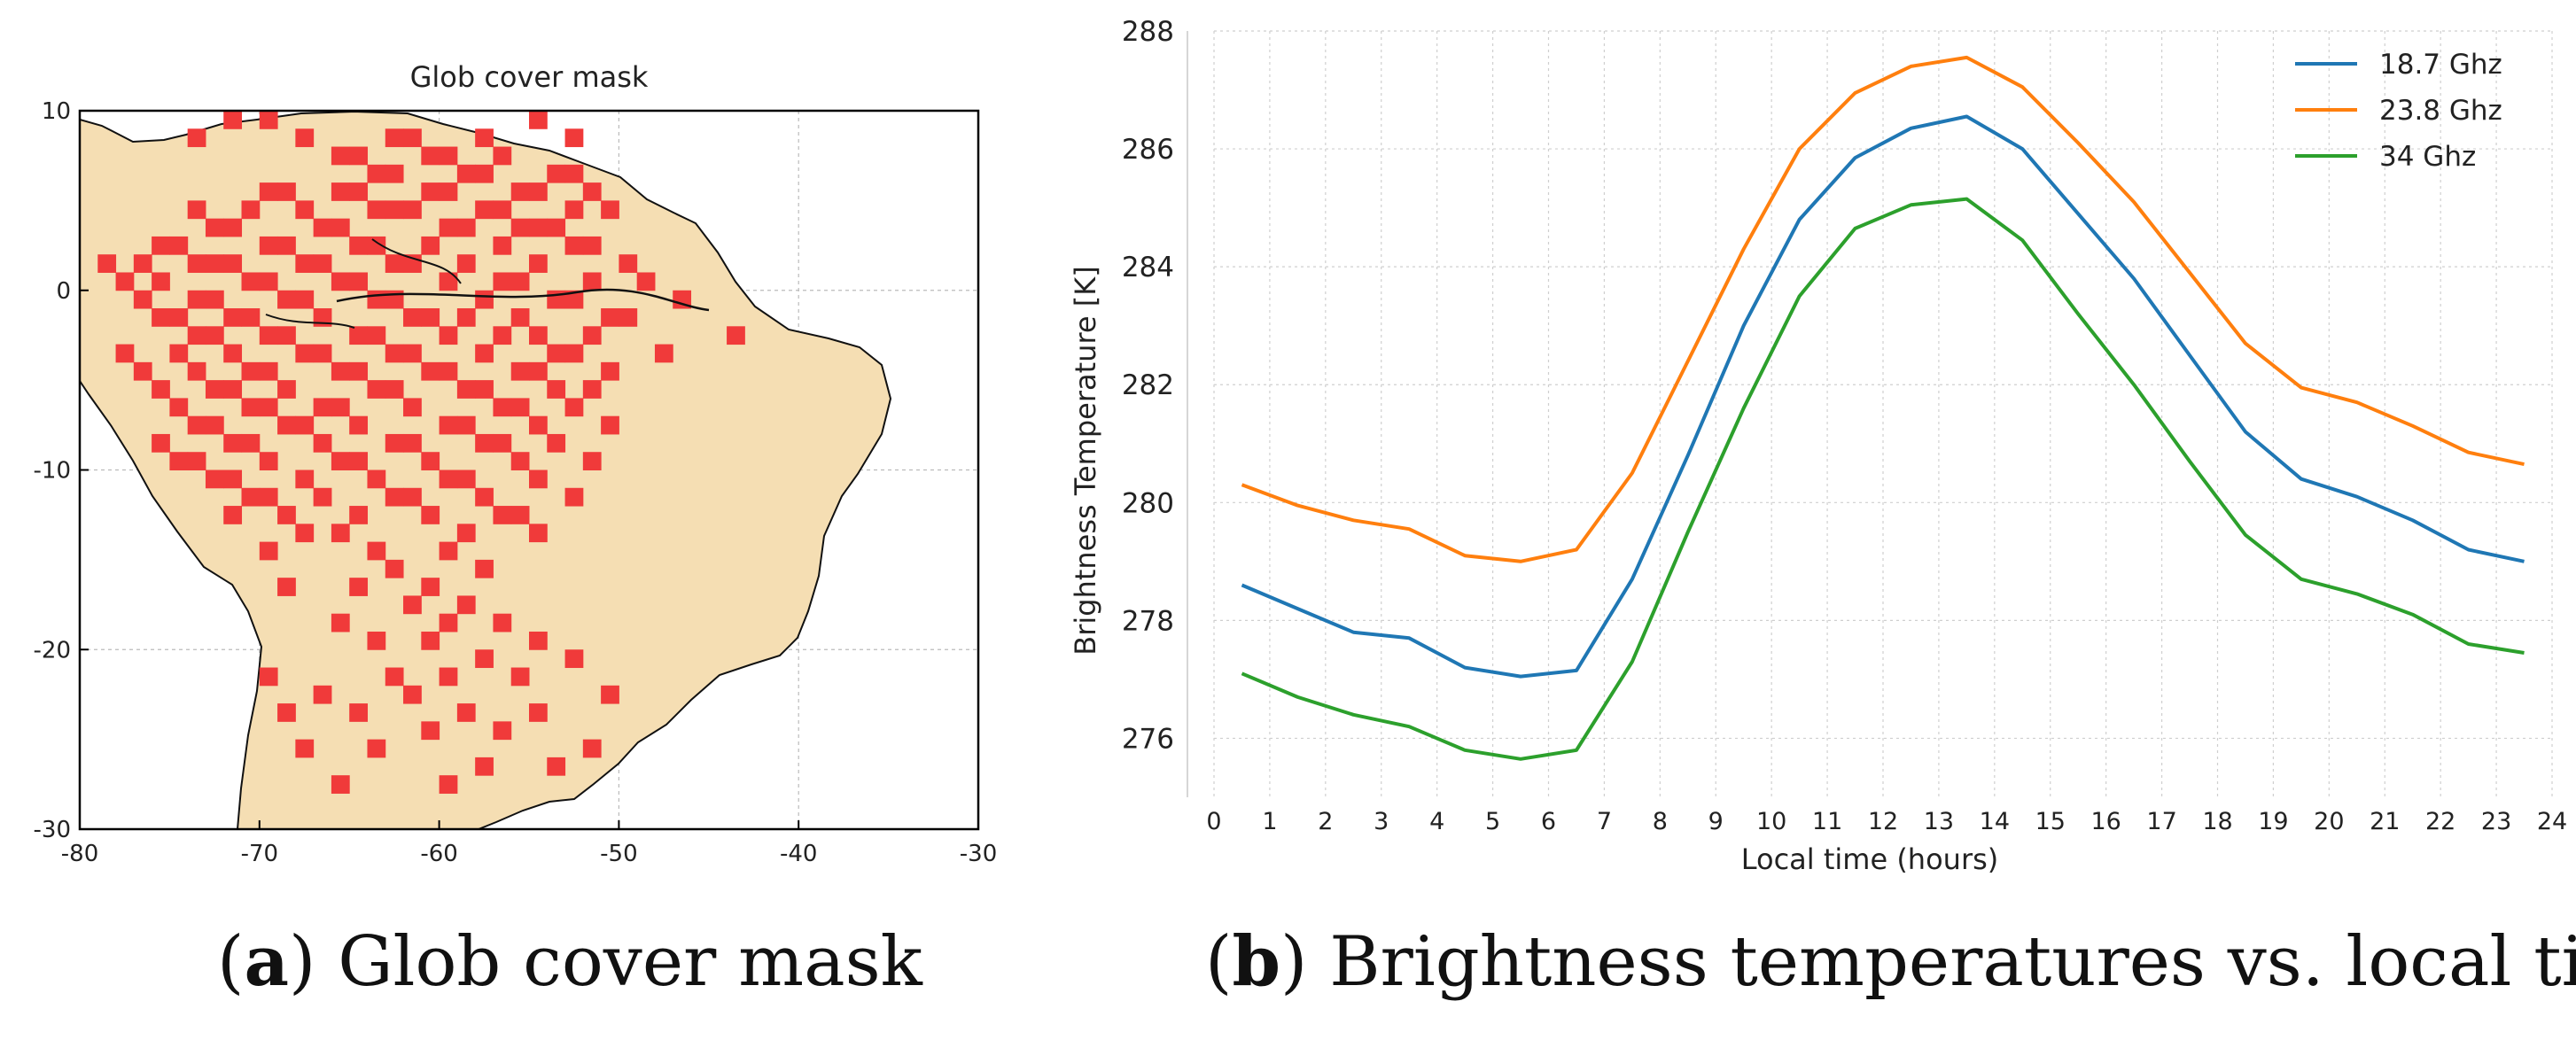 The image size is (2576, 1040). Describe the element at coordinates (2385, 821) in the screenshot. I see `line-x-tick-label: 21` at that location.